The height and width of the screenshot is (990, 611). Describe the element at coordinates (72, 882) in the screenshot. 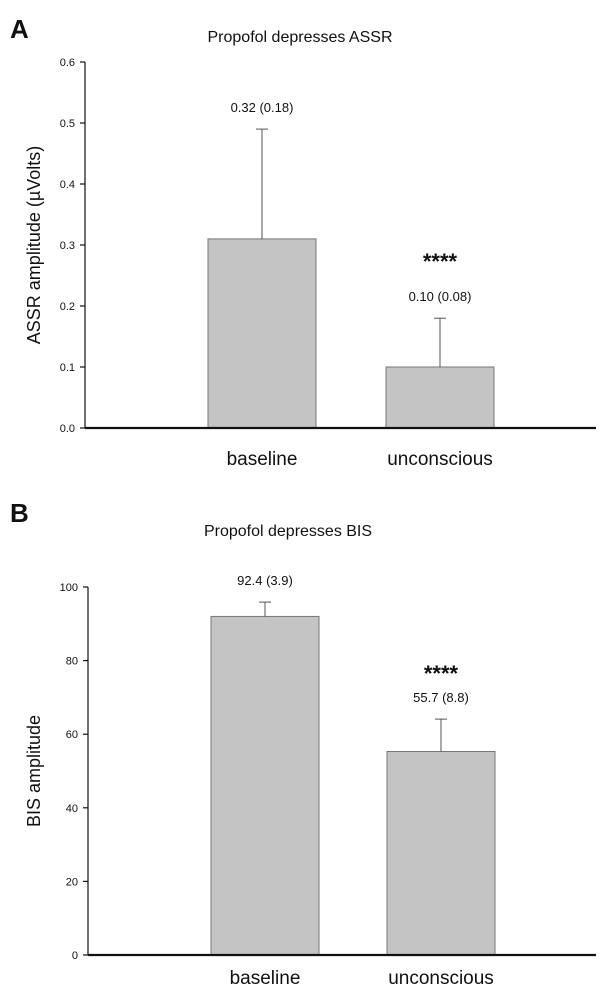

I see `y-tick-label: 20` at that location.